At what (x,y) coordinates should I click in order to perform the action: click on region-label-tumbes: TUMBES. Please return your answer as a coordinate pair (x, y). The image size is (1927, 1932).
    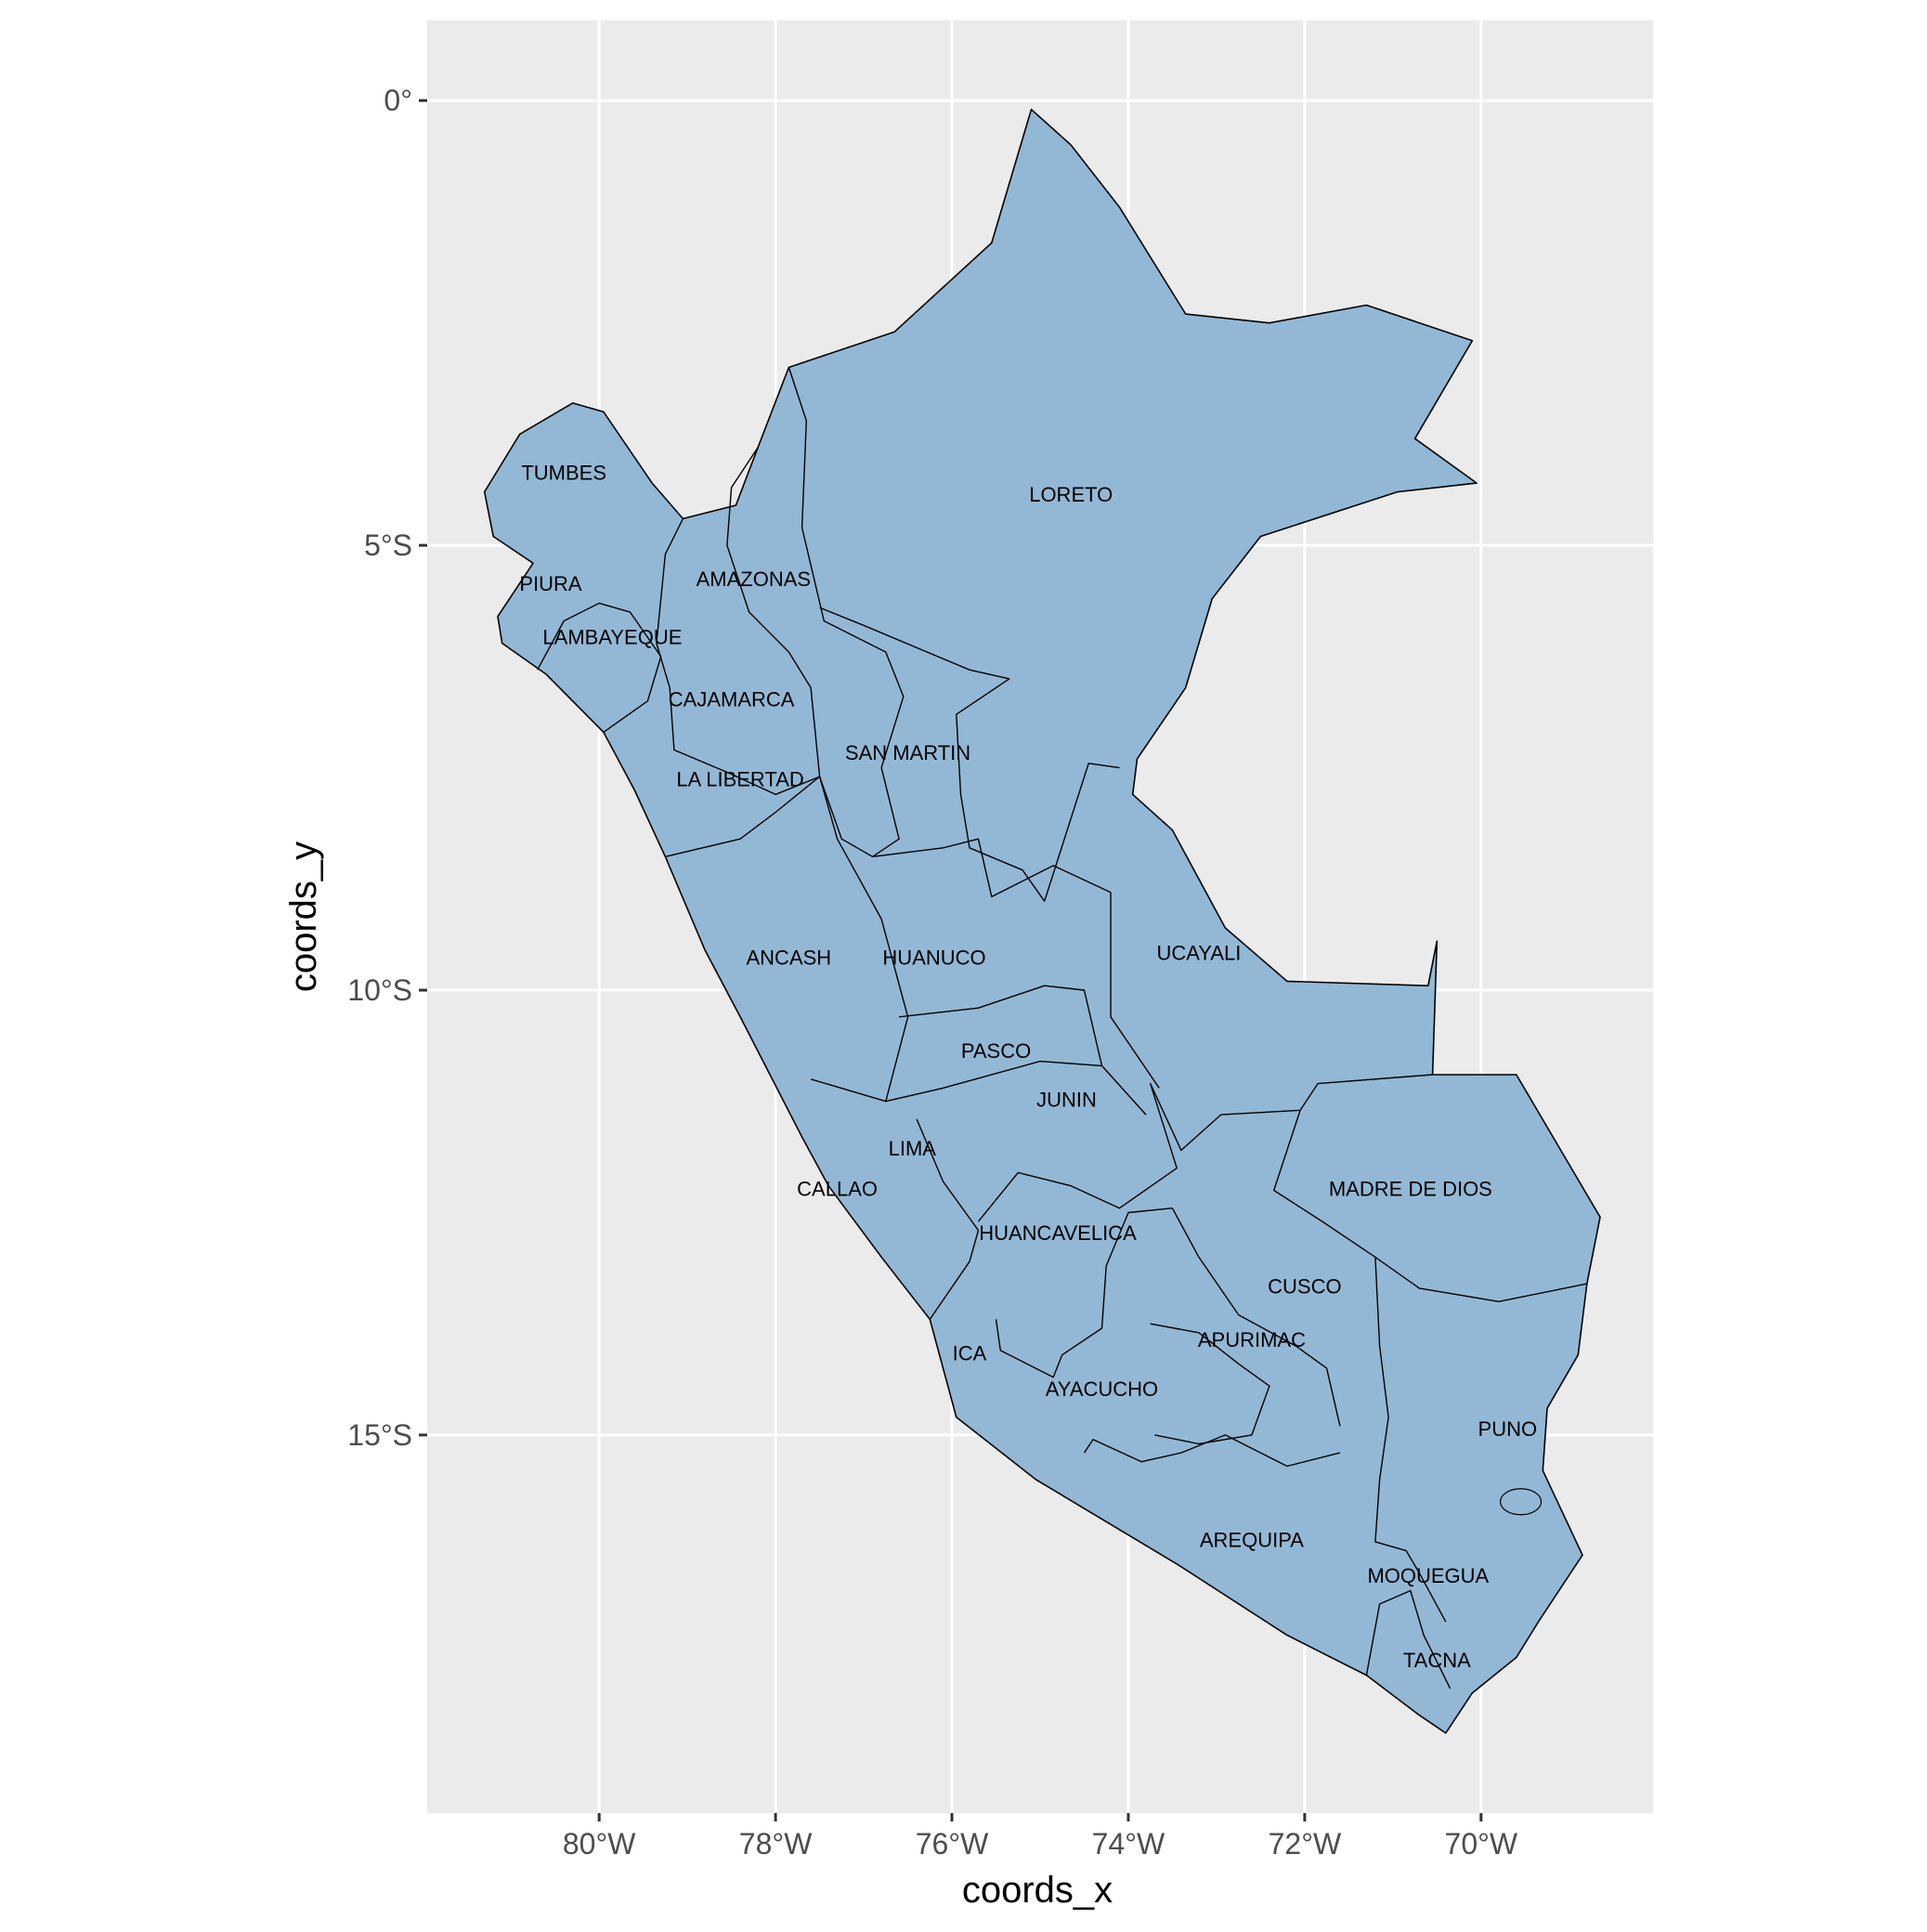
    Looking at the image, I should click on (563, 472).